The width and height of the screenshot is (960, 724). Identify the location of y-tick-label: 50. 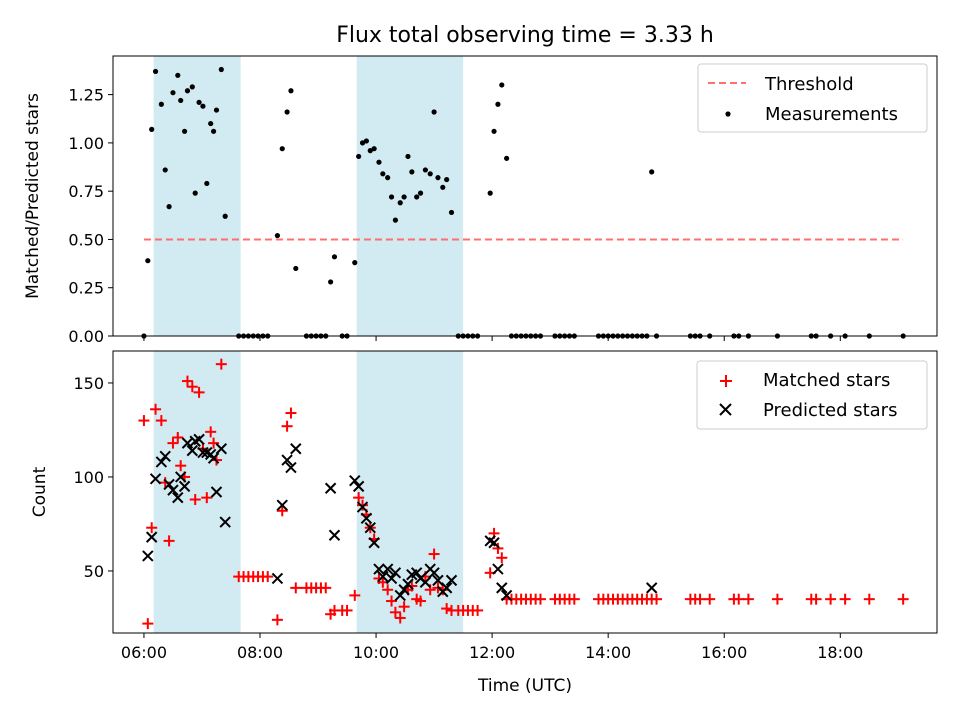
(94, 571).